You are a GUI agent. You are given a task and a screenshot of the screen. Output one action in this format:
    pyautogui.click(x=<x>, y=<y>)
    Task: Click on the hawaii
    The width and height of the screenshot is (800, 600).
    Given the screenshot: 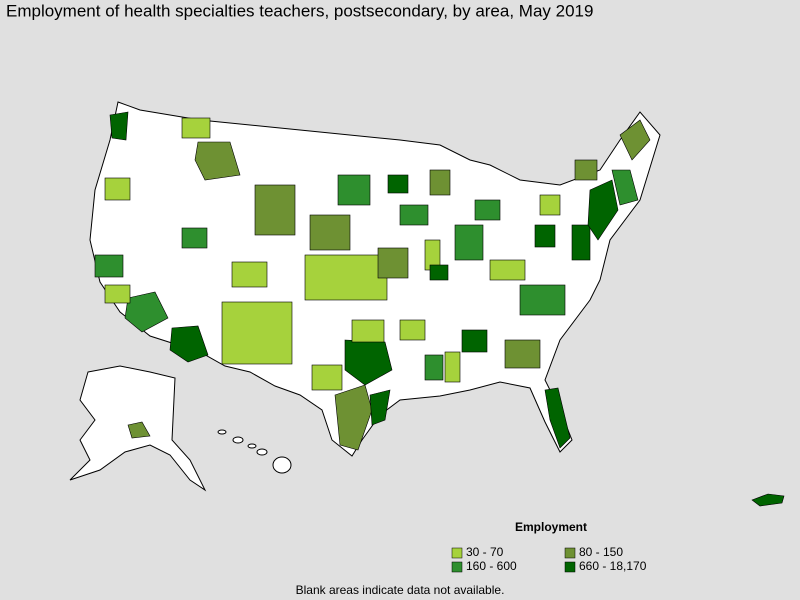 What is the action you would take?
    pyautogui.click(x=254, y=451)
    